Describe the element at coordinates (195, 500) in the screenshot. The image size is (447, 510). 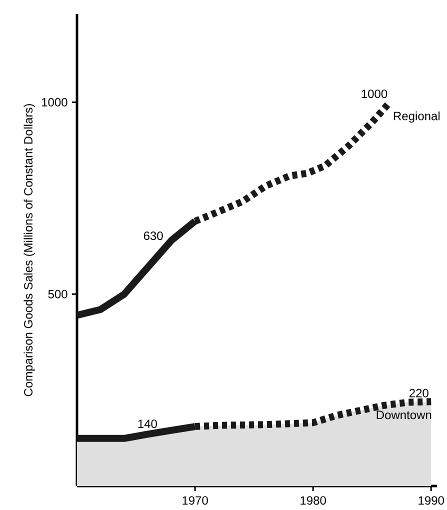
I see `x-tick-label: 1970` at that location.